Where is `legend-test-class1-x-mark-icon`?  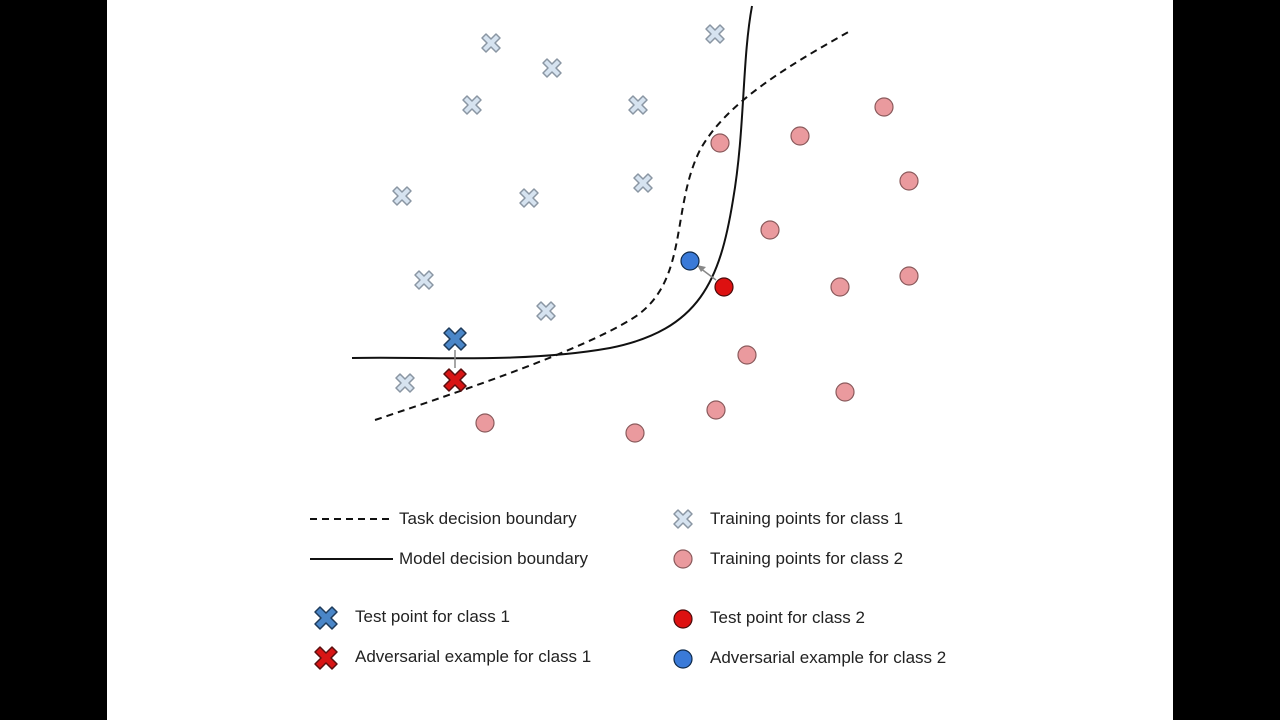 legend-test-class1-x-mark-icon is located at coordinates (326, 618).